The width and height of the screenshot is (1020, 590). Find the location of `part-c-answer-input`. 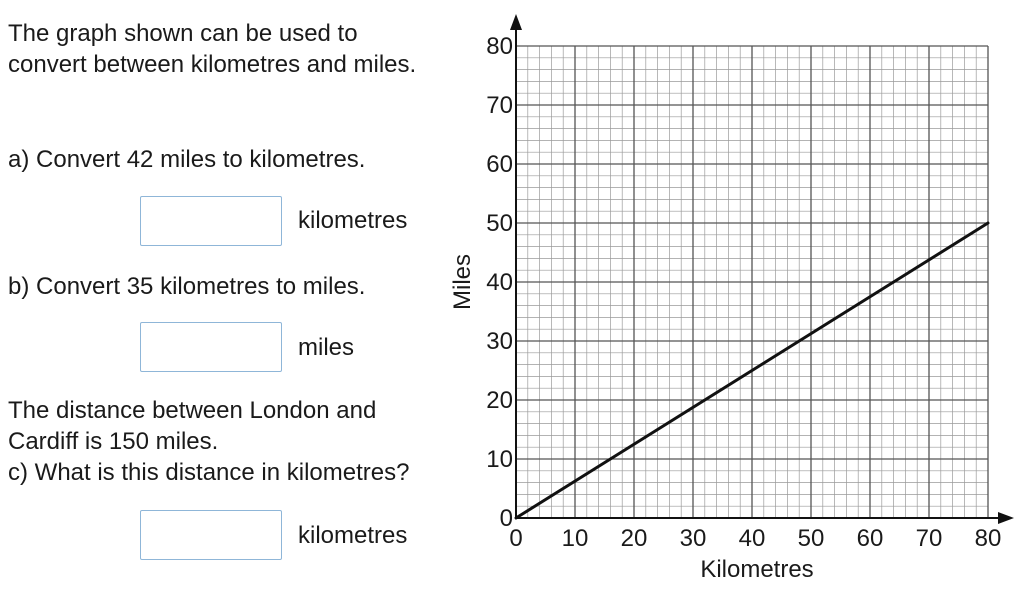

part-c-answer-input is located at coordinates (211, 535).